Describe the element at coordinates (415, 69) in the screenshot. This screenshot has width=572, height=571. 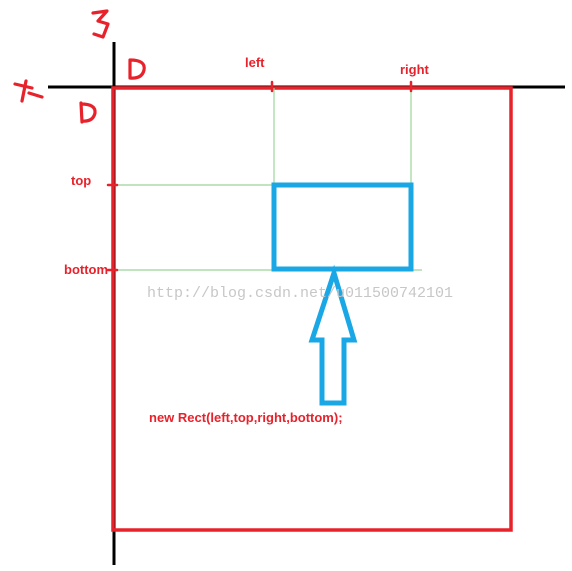
I see `label-right: right` at that location.